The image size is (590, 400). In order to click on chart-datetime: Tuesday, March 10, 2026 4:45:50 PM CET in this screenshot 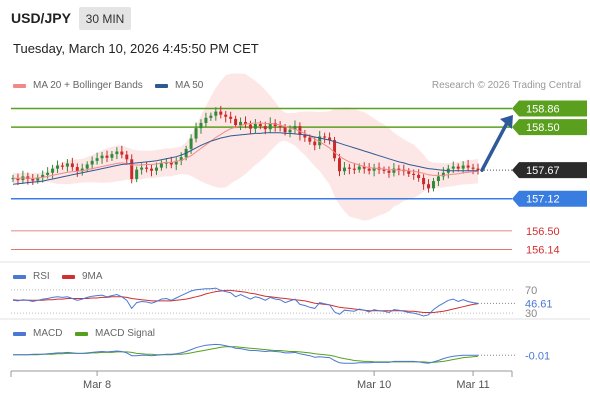, I will do `click(136, 48)`.